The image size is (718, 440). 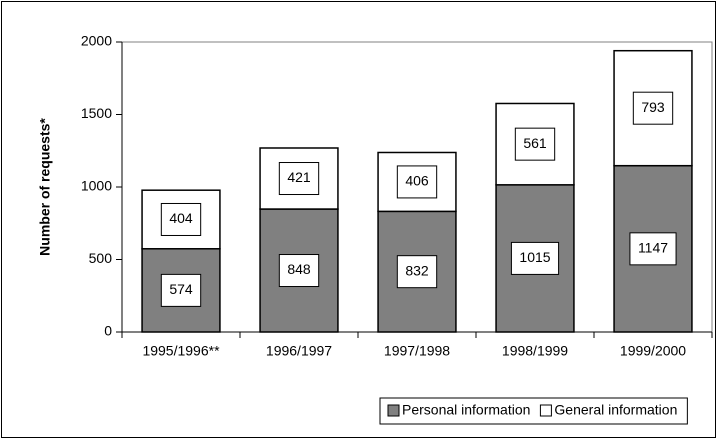 I want to click on data-label: 848, so click(x=299, y=269).